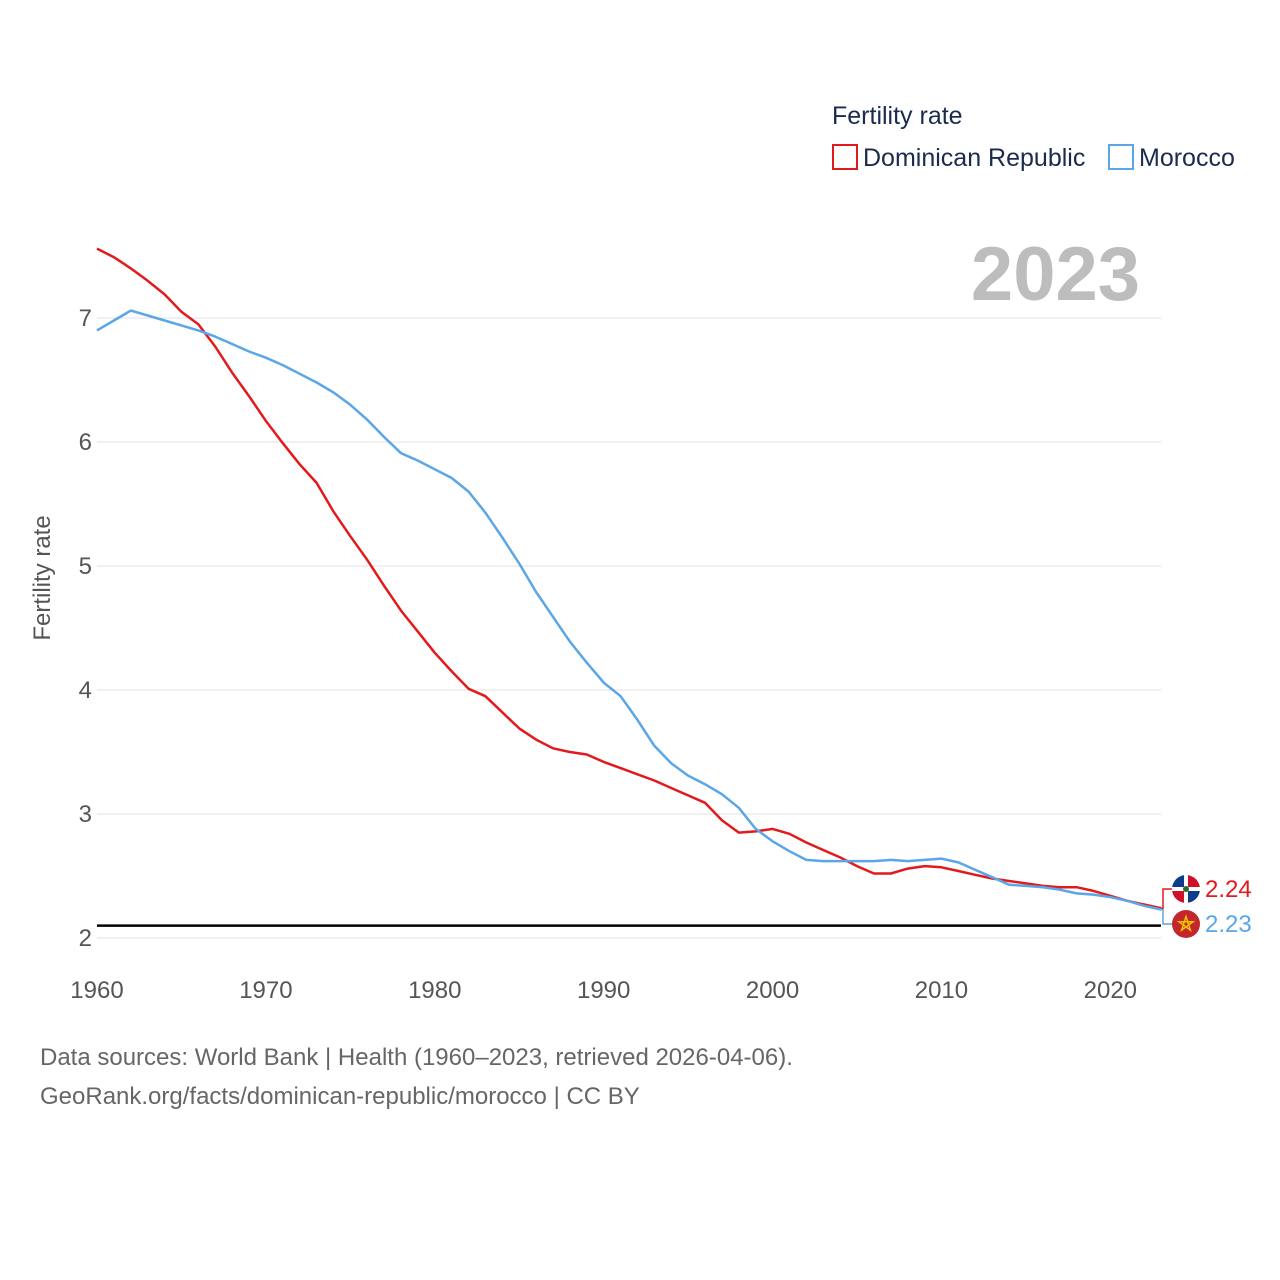  Describe the element at coordinates (85, 318) in the screenshot. I see `y-tick-label: 7` at that location.